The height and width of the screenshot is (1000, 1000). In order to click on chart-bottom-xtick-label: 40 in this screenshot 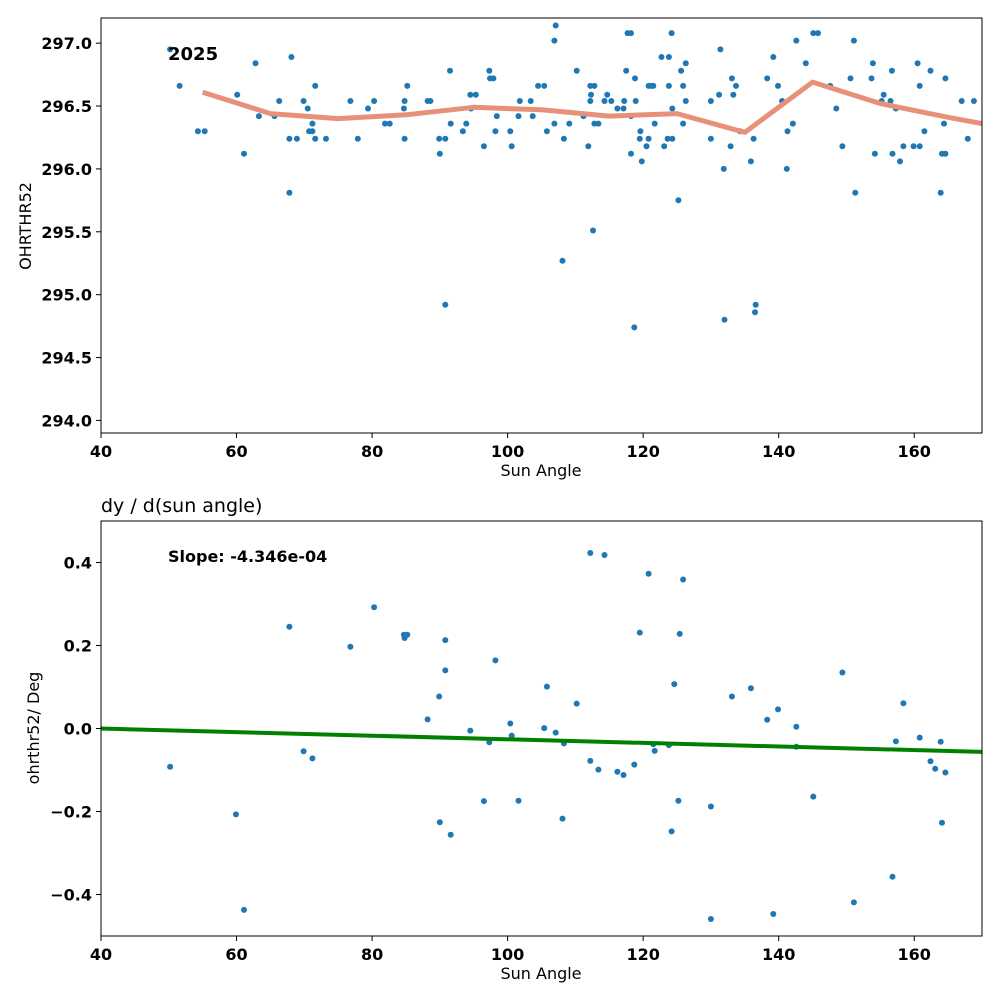, I will do `click(101, 954)`.